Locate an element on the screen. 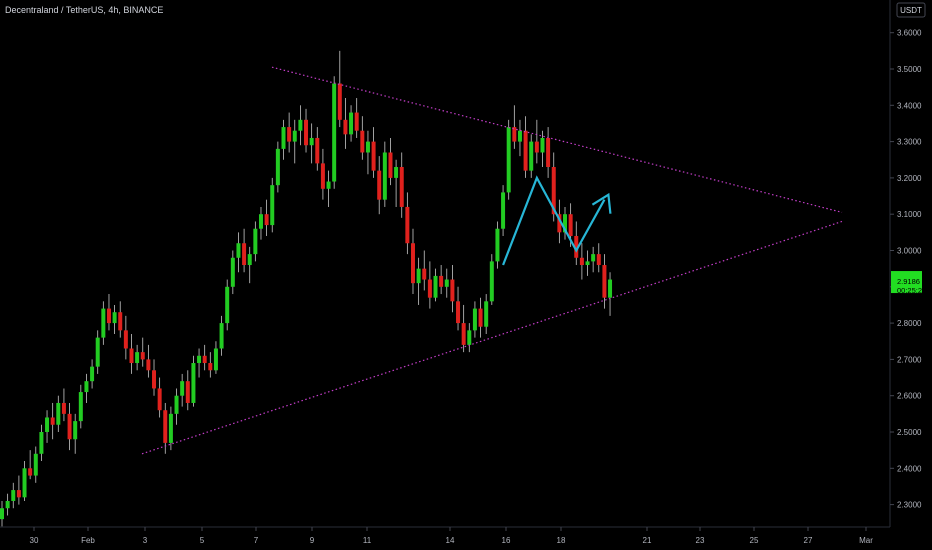 This screenshot has width=932, height=550. y-tick-label: 3.5000 is located at coordinates (909, 69).